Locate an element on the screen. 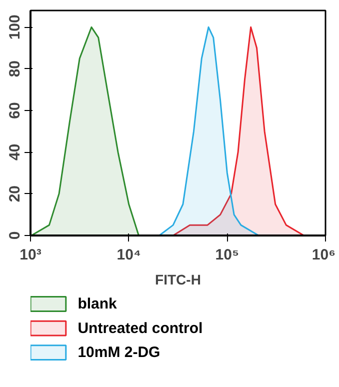 The image size is (339, 387). legend-label: blank is located at coordinates (98, 304).